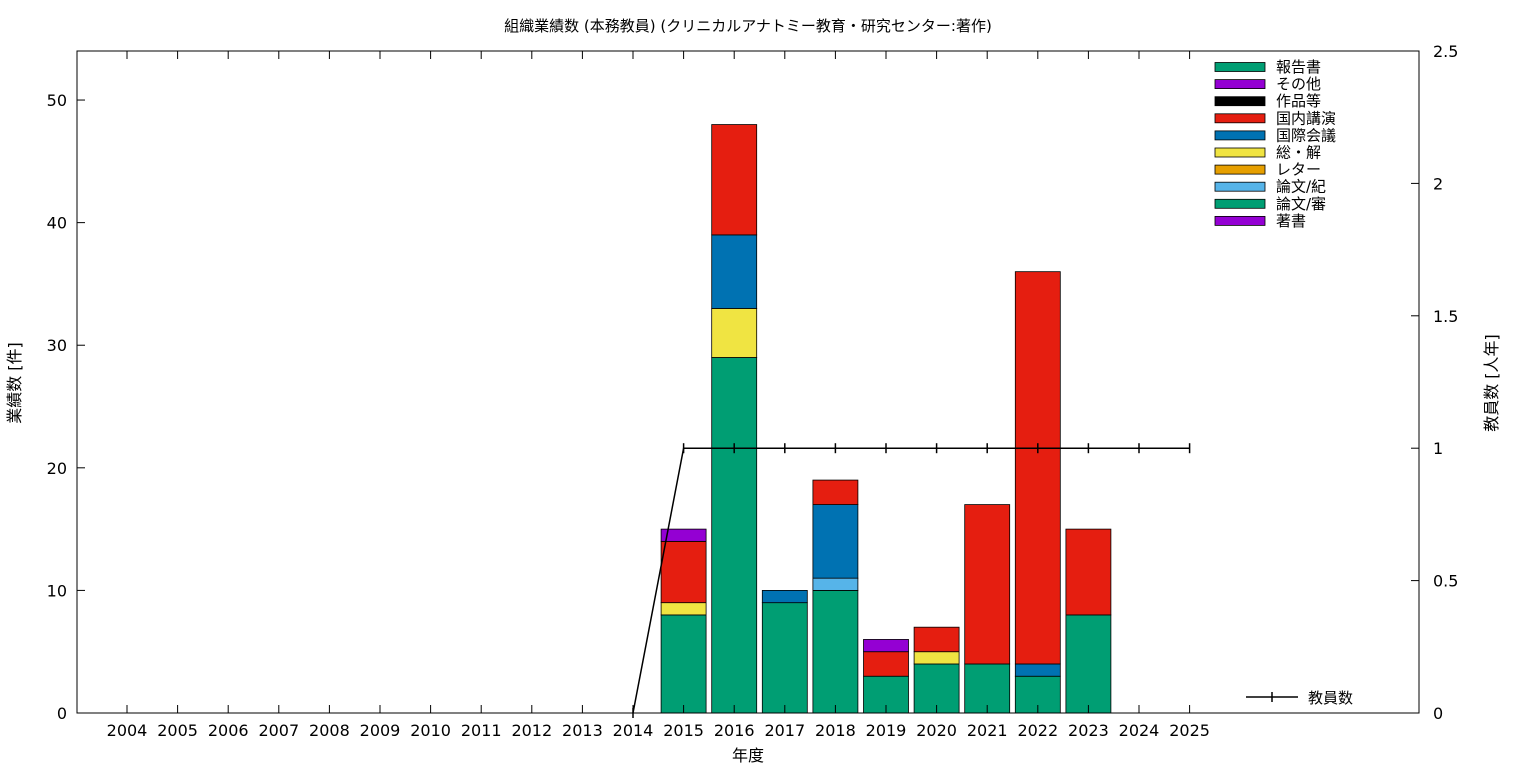 This screenshot has width=1536, height=768. Describe the element at coordinates (683, 730) in the screenshot. I see `x-tick-label: 2015` at that location.